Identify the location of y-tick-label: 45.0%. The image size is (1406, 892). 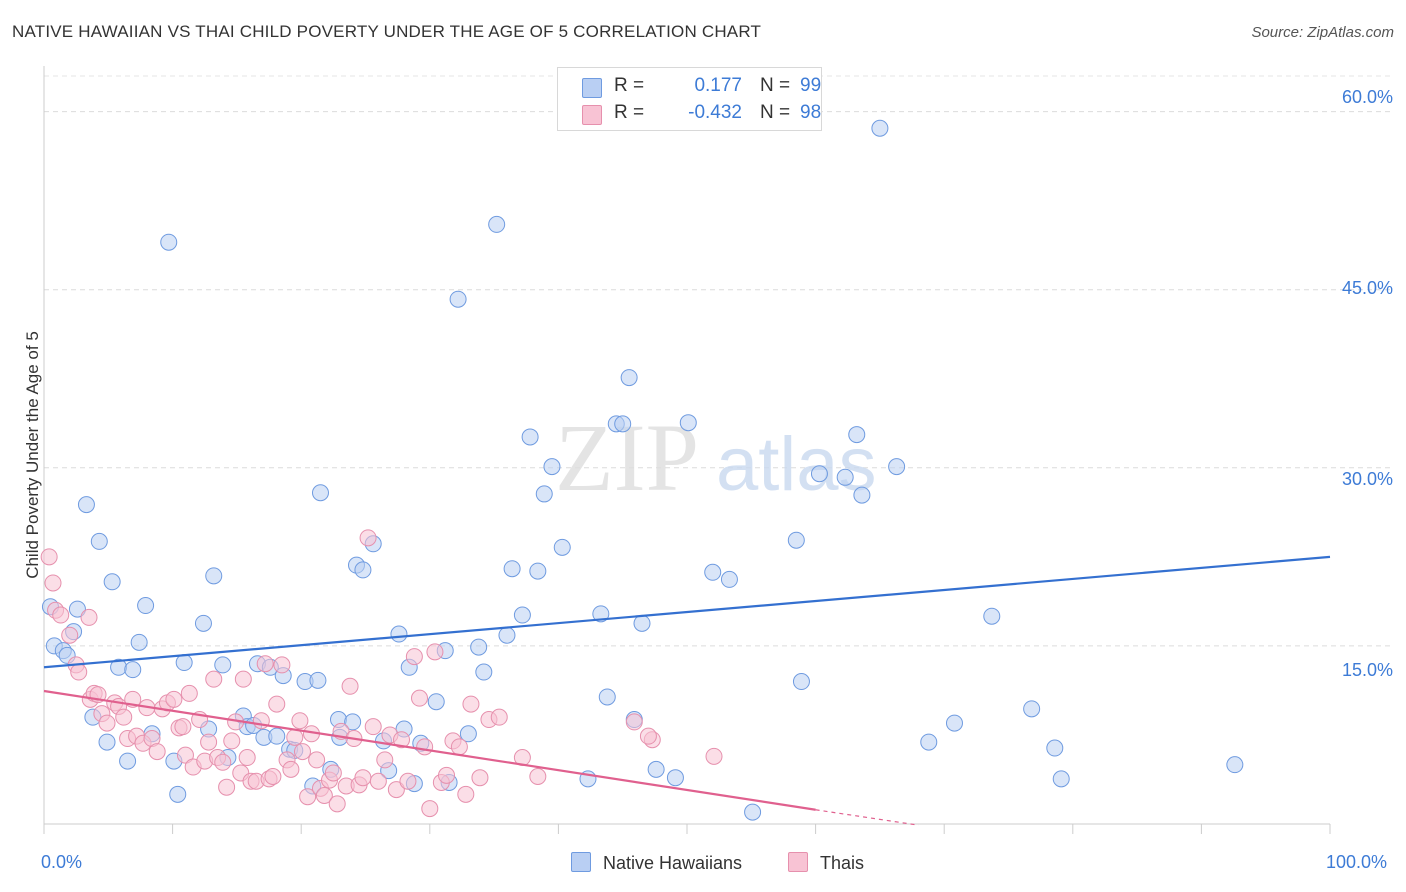
(1367, 288).